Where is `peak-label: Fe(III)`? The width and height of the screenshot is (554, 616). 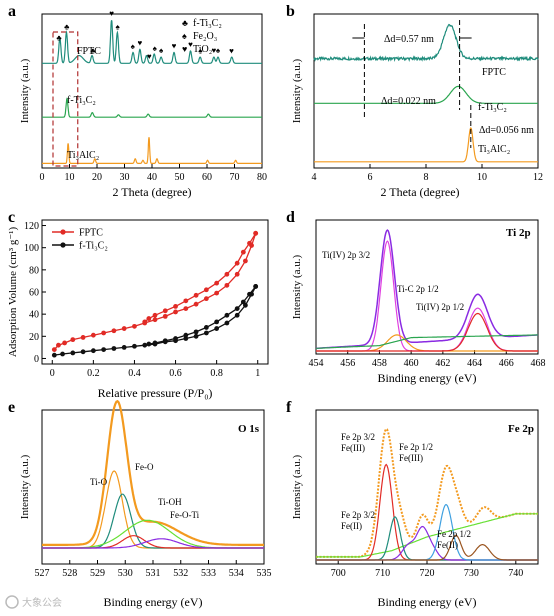
peak-label: Fe(III) is located at coordinates (353, 448).